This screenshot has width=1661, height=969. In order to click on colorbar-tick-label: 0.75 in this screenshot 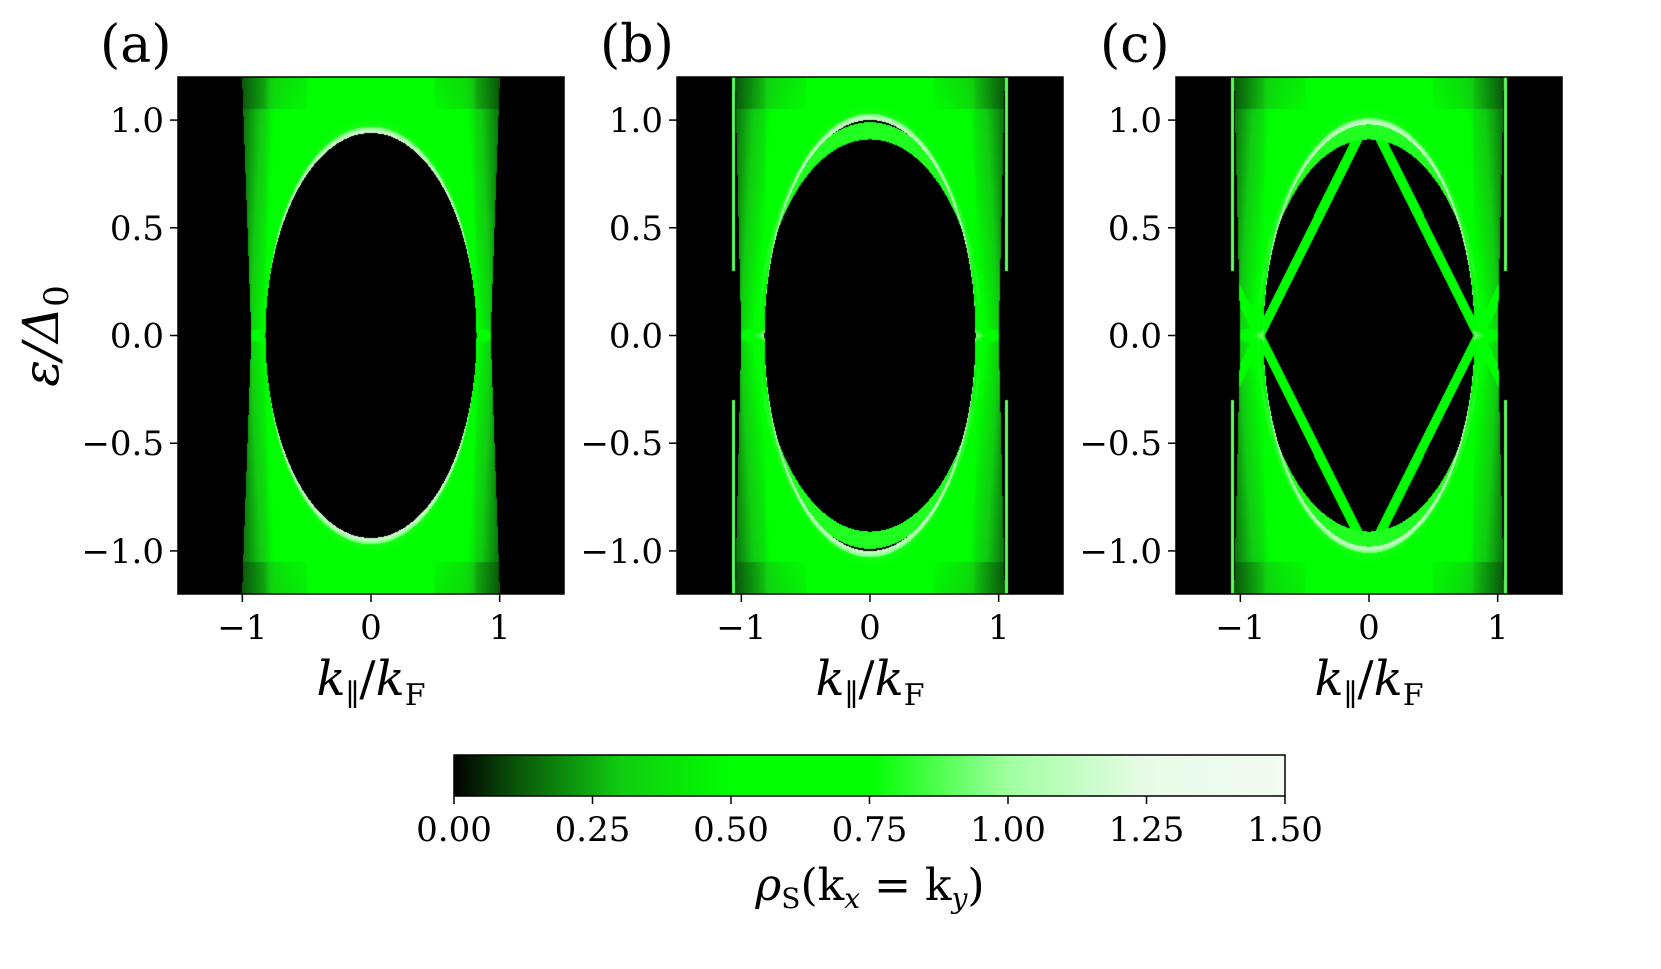, I will do `click(870, 830)`.